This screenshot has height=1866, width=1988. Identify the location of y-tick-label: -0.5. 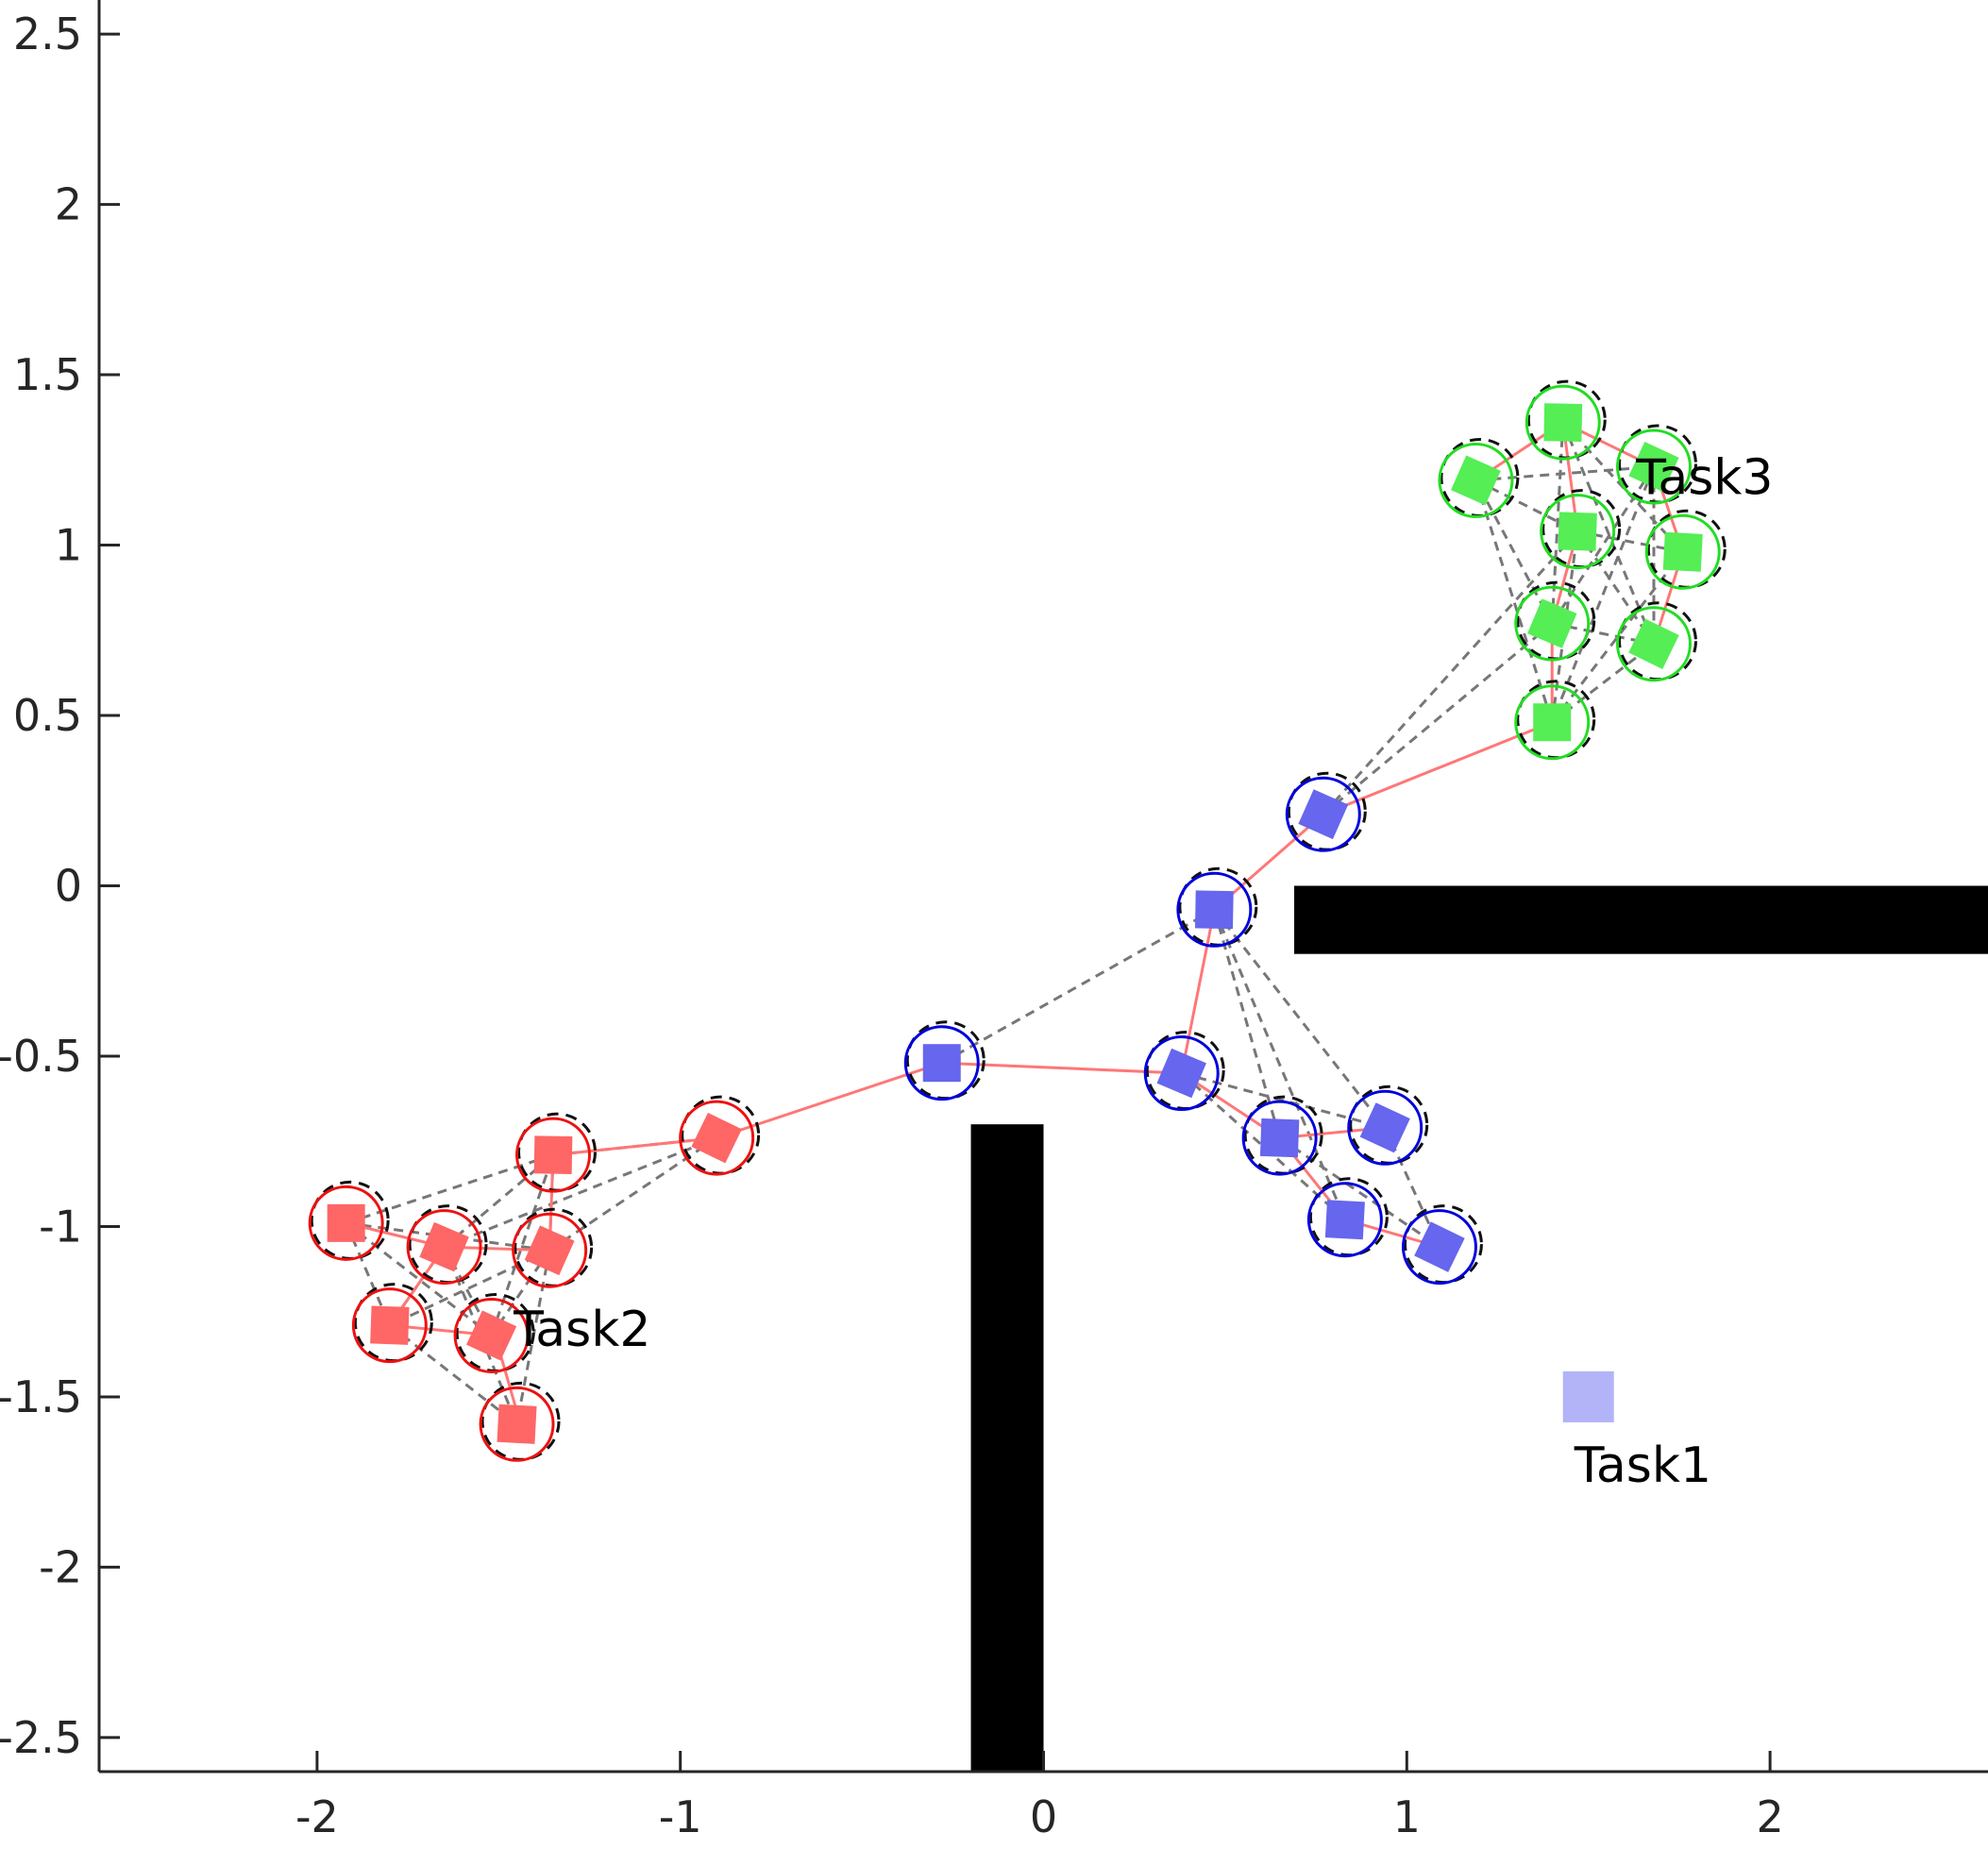
(41, 1056).